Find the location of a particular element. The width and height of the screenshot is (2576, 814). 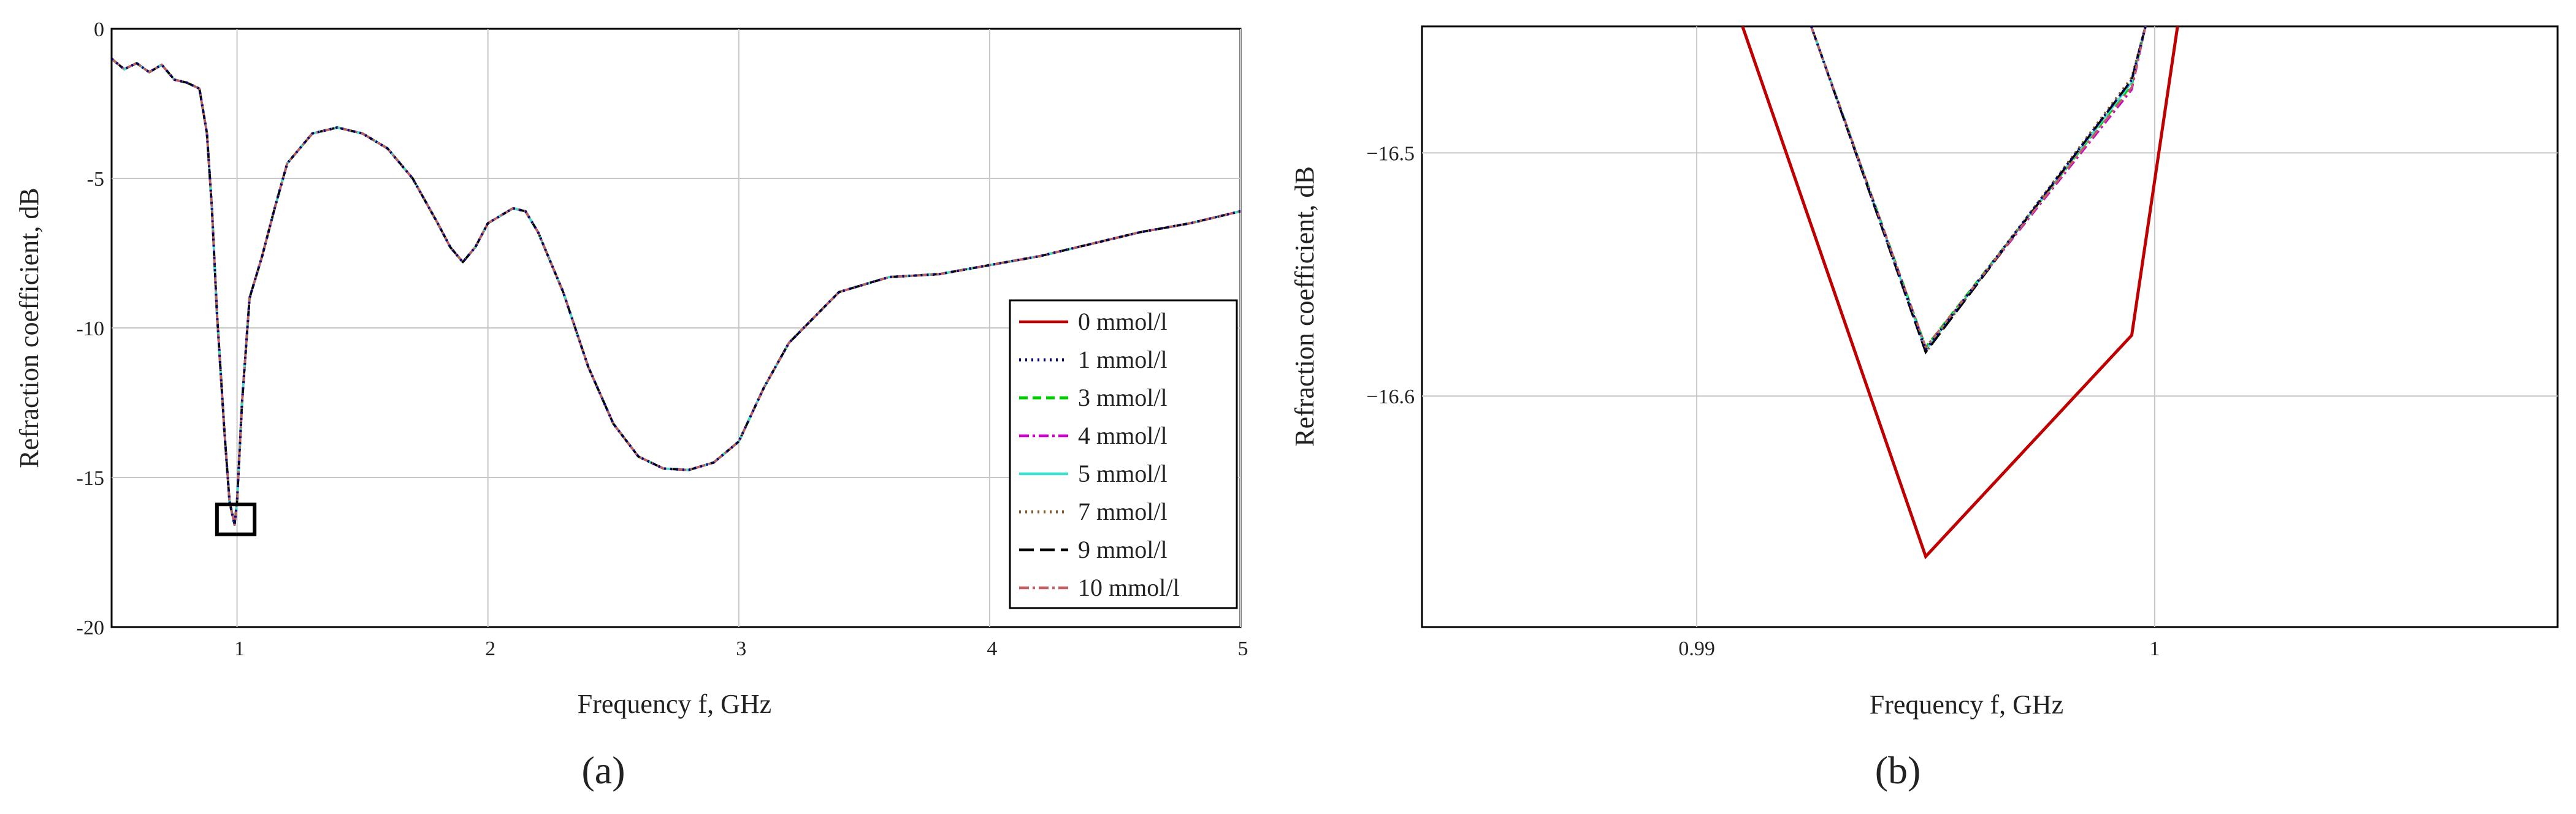

panel-b-x-axis-label: Frequency f, GHz is located at coordinates (1966, 705).